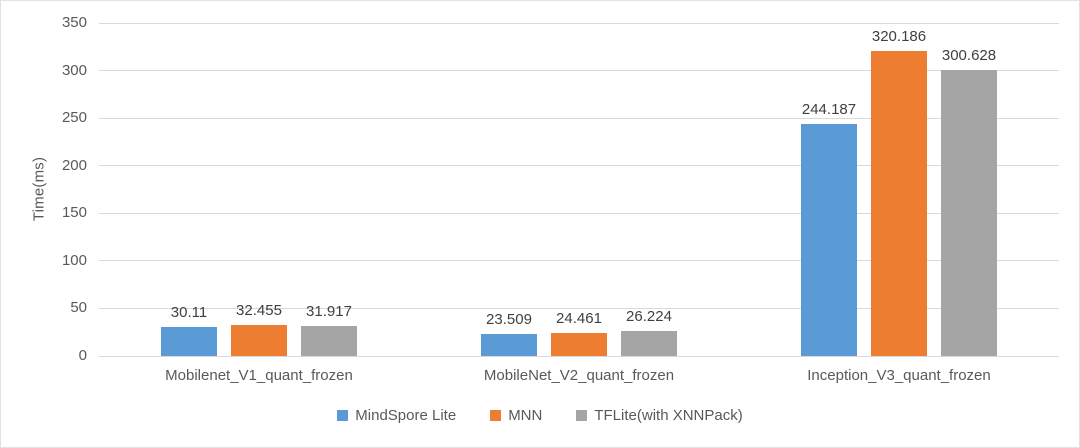  Describe the element at coordinates (74, 22) in the screenshot. I see `y-tick-label-350: 350` at that location.